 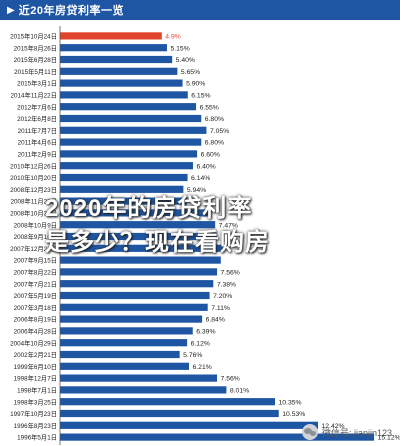 What do you see at coordinates (33, 413) in the screenshot?
I see `category-tick-label: 1997年10月23日` at bounding box center [33, 413].